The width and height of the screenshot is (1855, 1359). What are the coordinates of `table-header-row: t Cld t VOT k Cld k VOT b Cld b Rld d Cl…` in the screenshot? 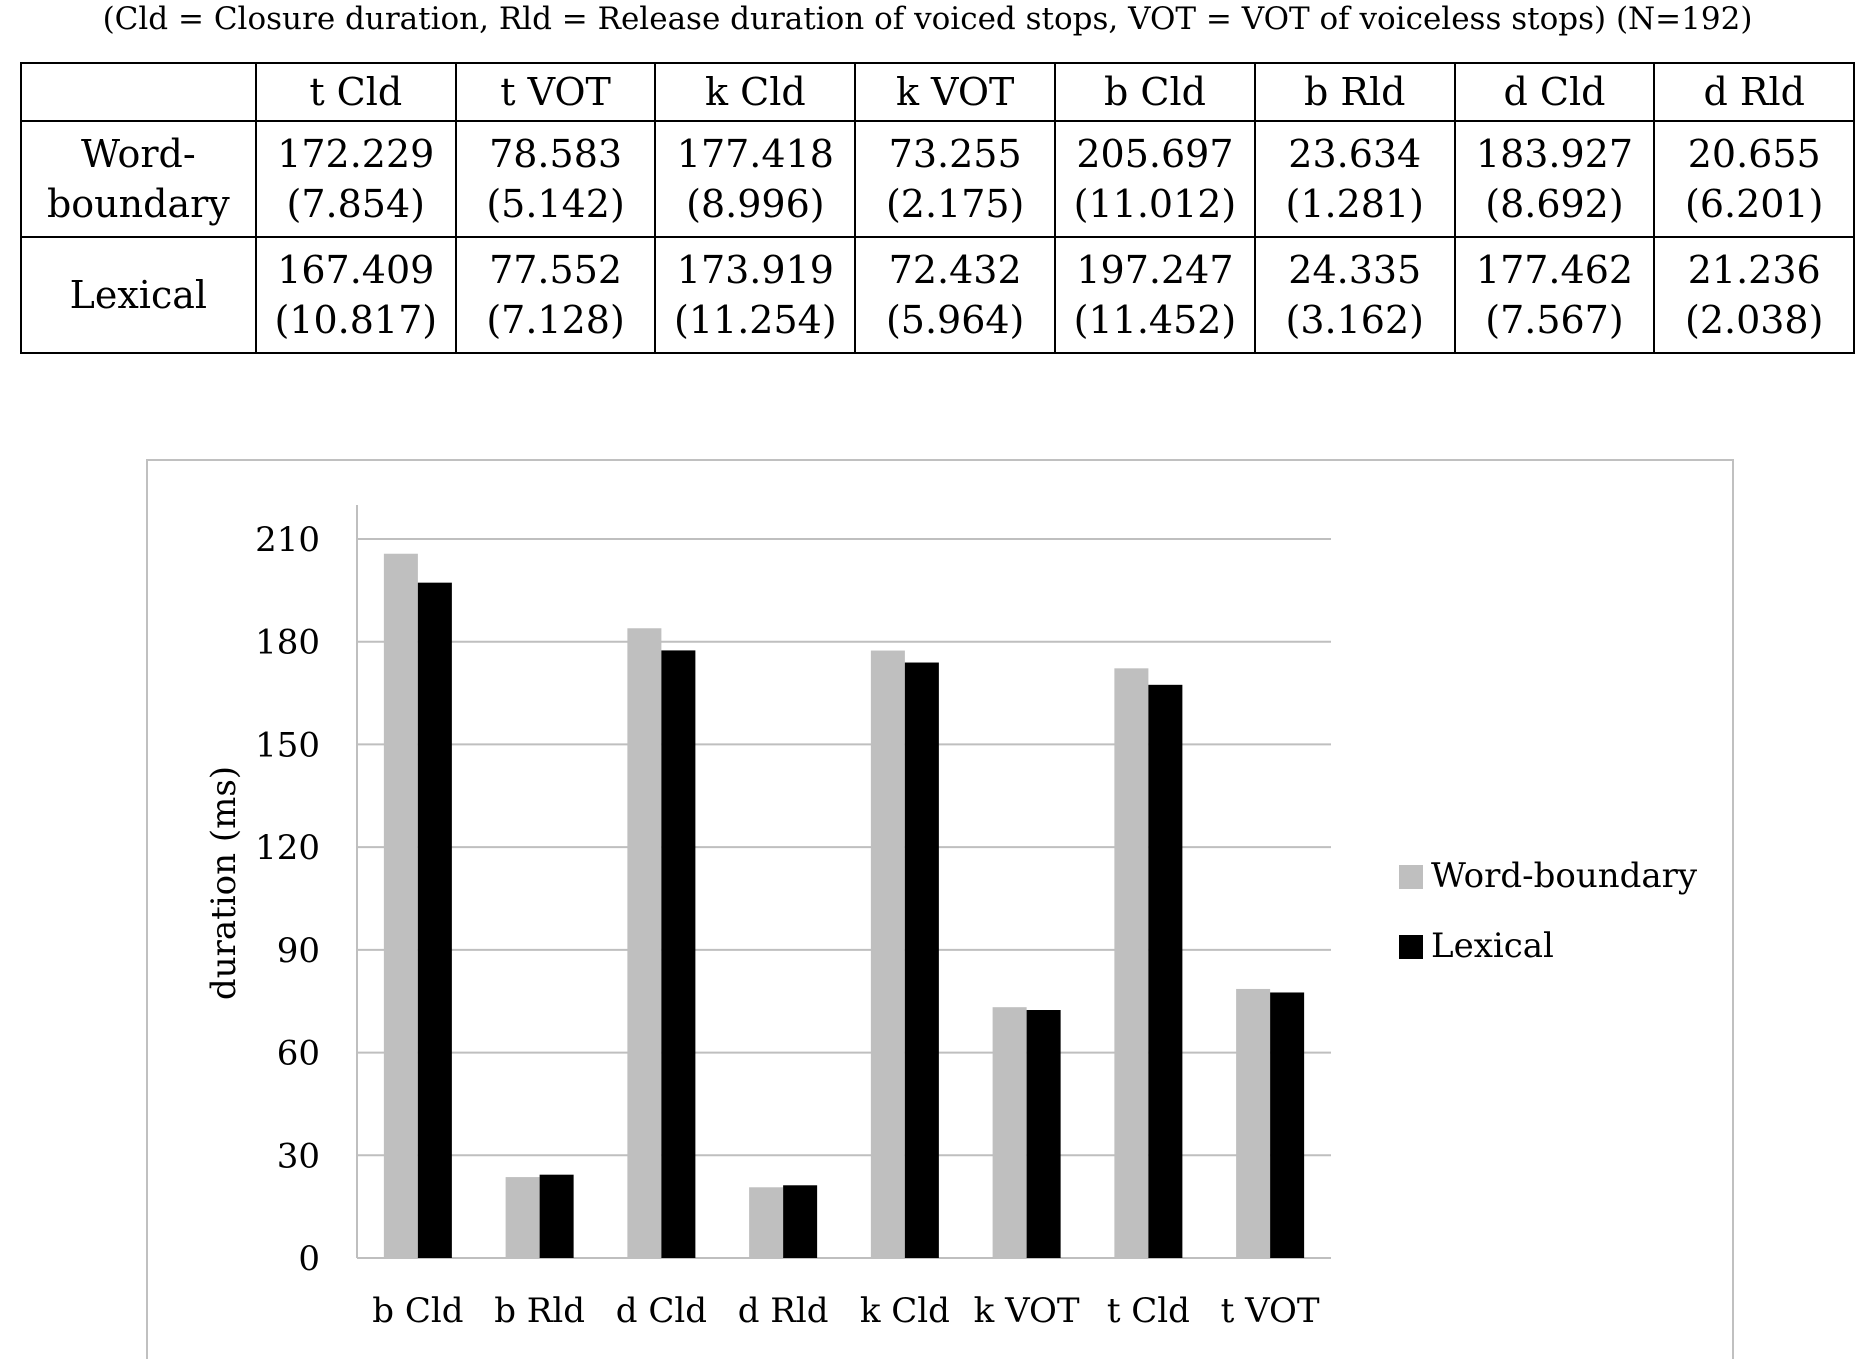 It's located at (937, 92).